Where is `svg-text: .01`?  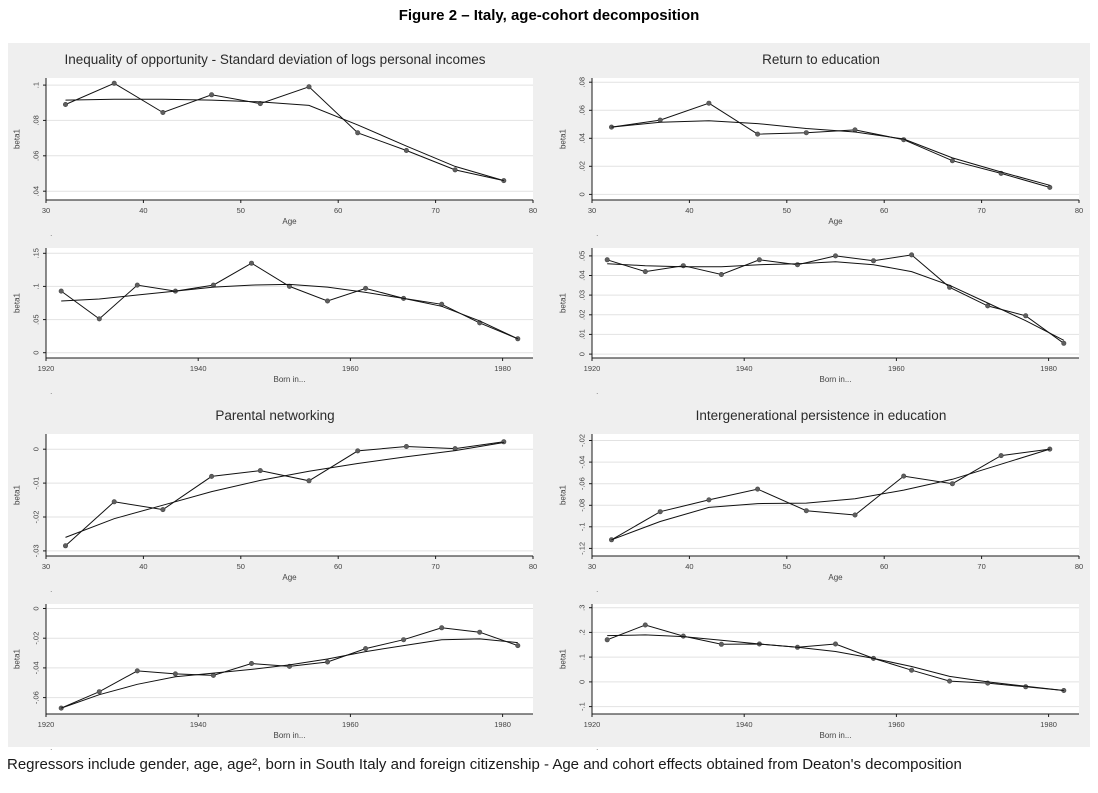
svg-text: .01 is located at coordinates (582, 334).